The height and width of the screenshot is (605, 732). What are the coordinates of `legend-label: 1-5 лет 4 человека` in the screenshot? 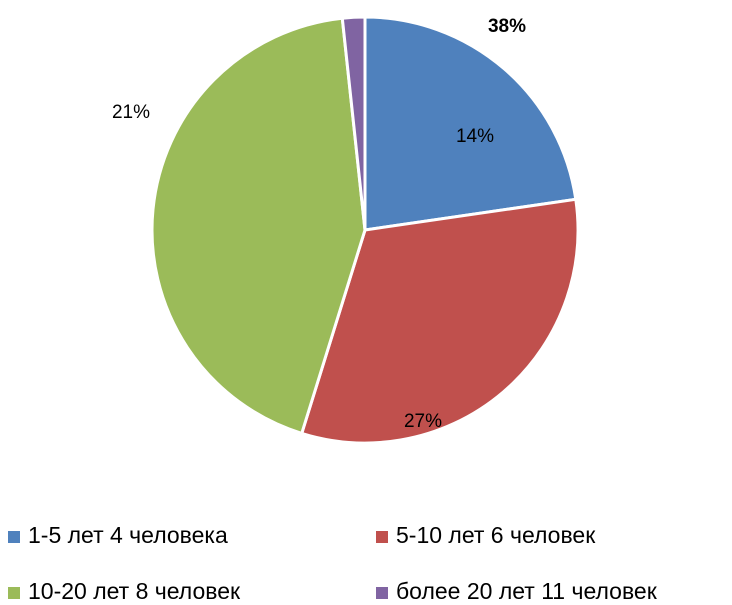 It's located at (128, 535).